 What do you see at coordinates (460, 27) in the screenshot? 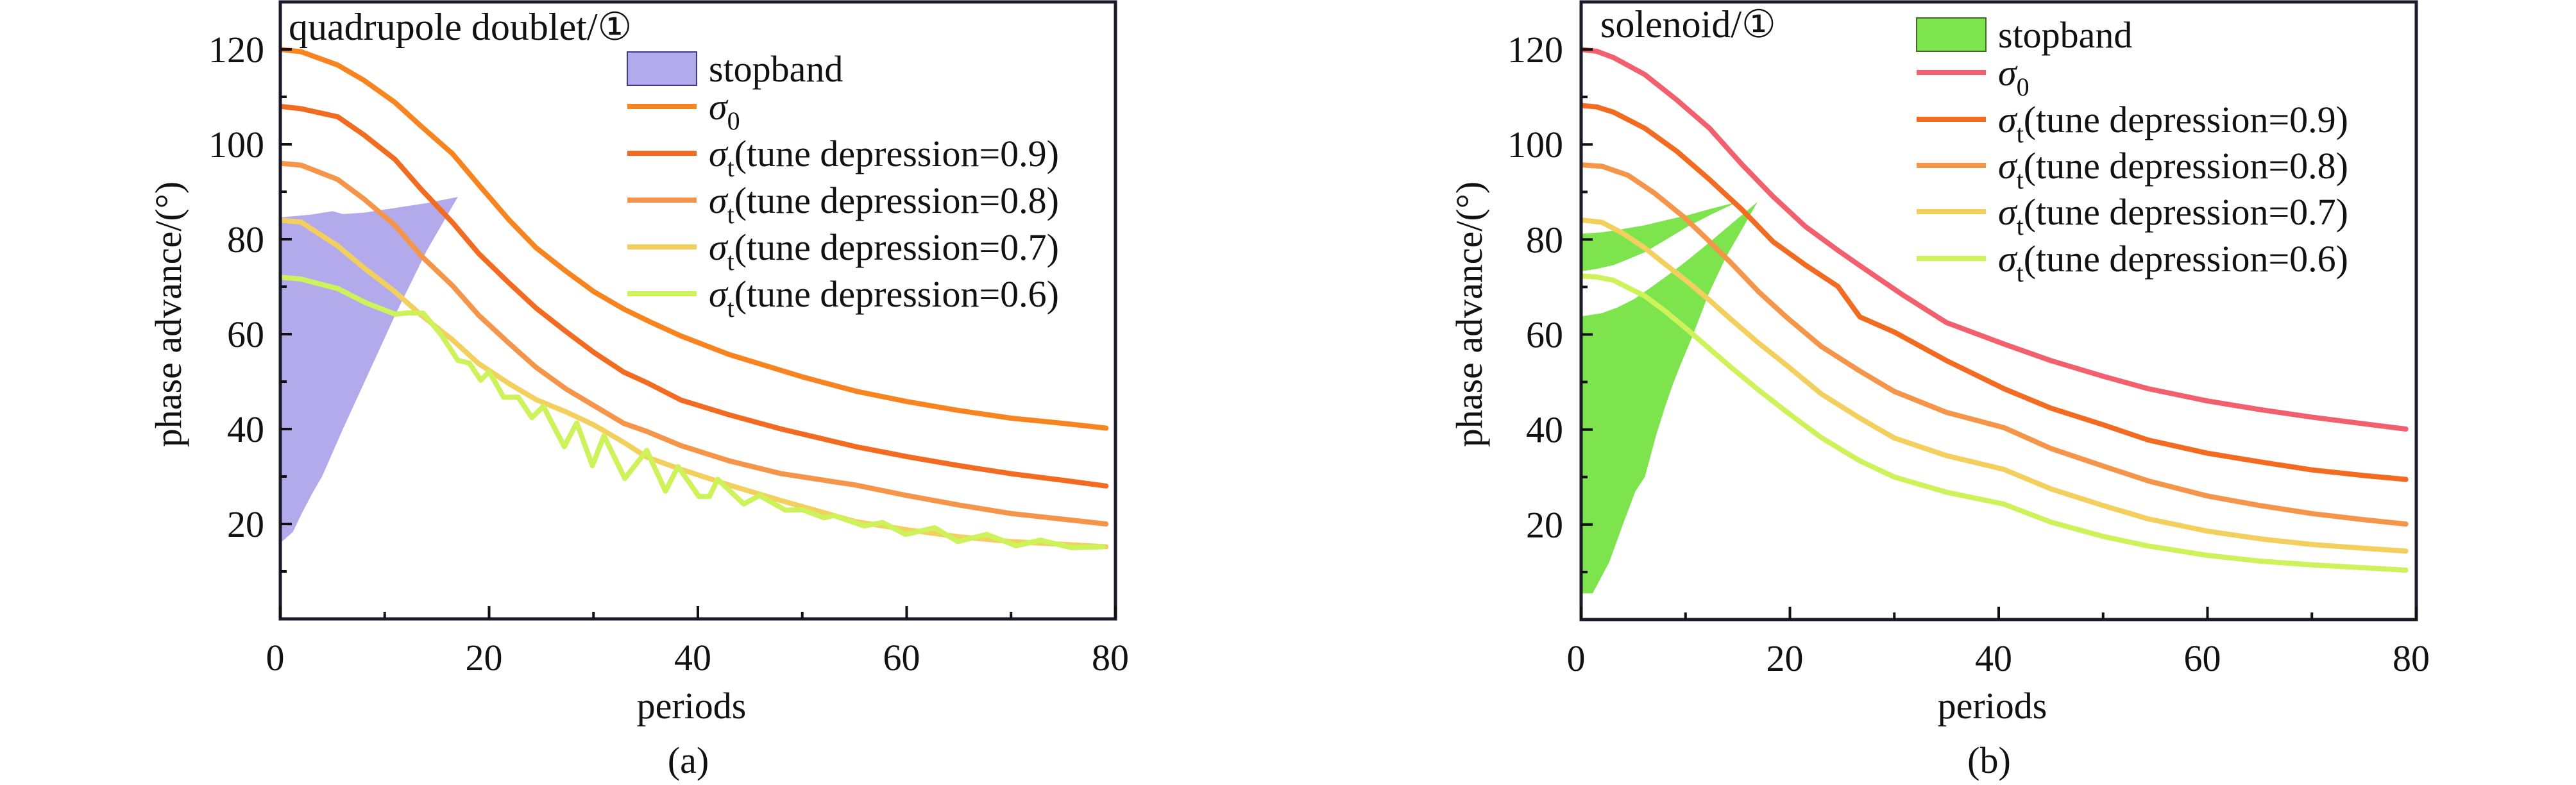
I see `chart-title: quadrupole doublet/①` at bounding box center [460, 27].